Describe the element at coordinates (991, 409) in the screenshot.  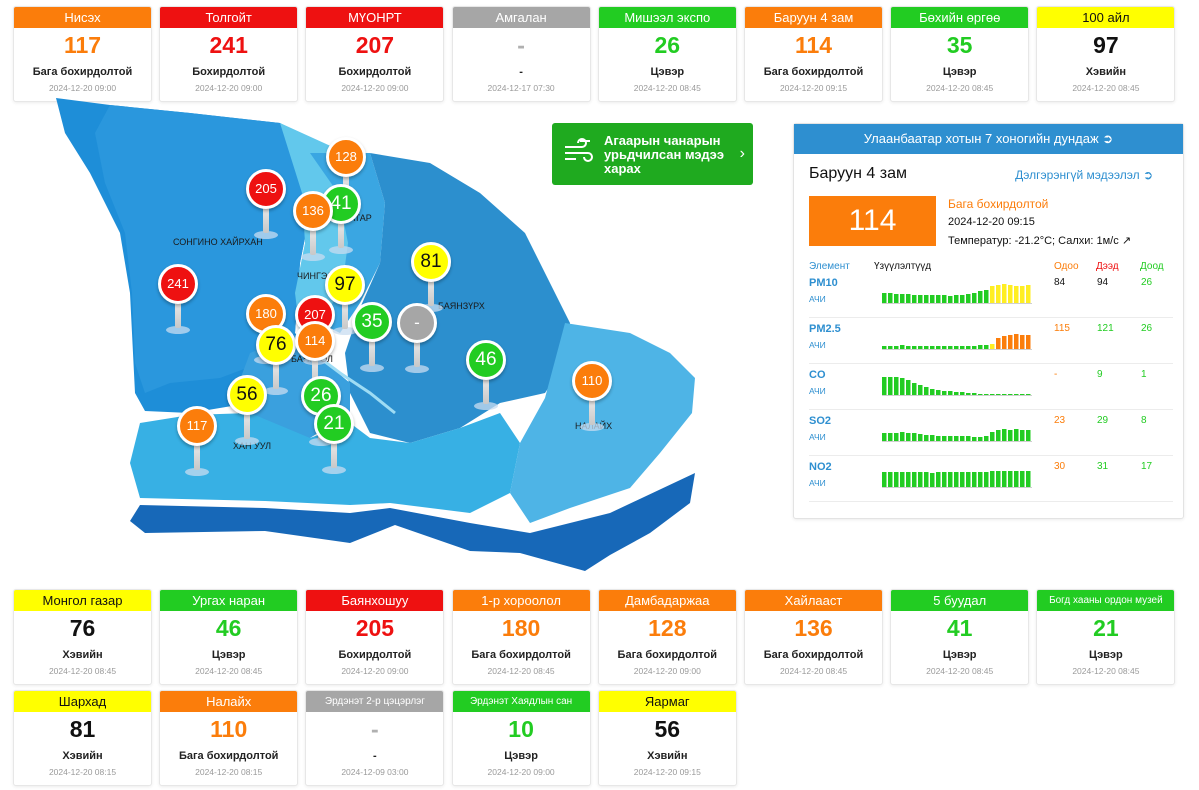
I see `row-divider` at that location.